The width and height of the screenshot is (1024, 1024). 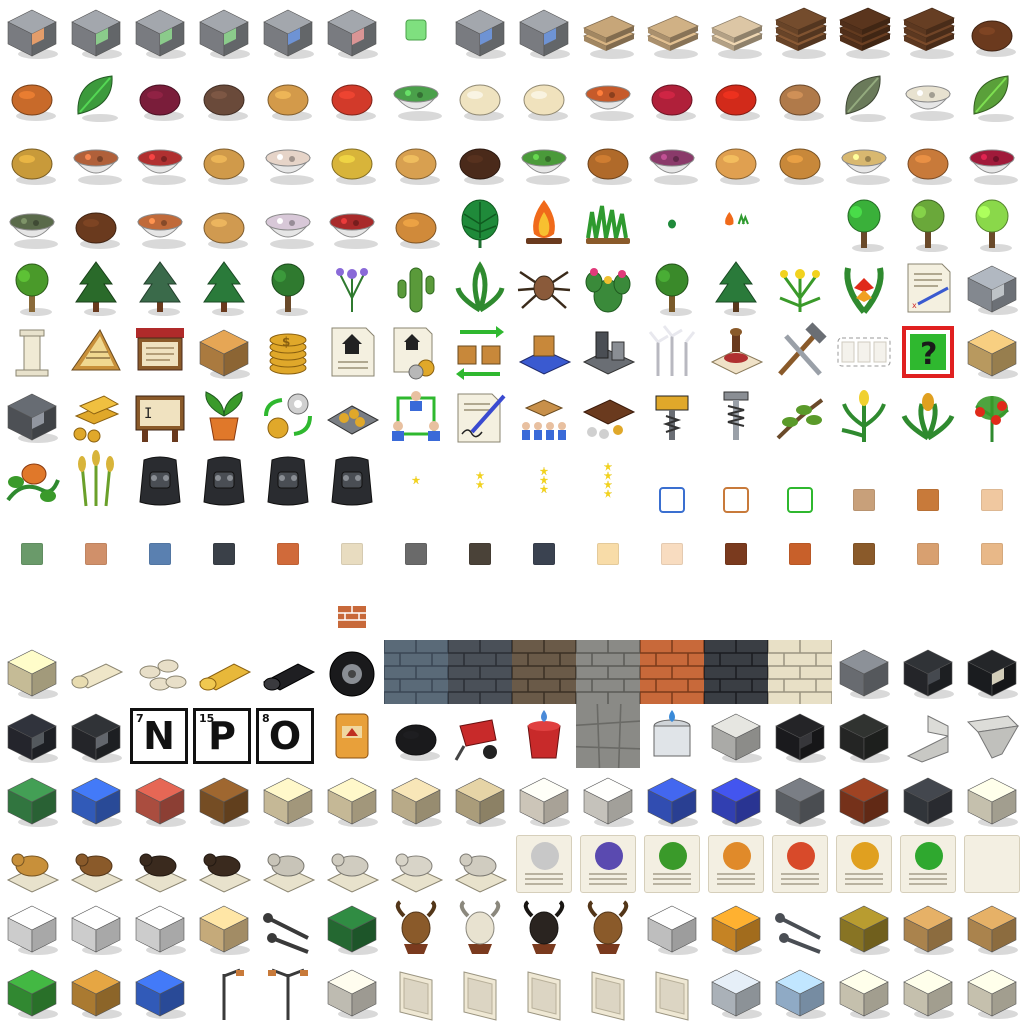 I want to click on stamp-icon, so click(x=736, y=352).